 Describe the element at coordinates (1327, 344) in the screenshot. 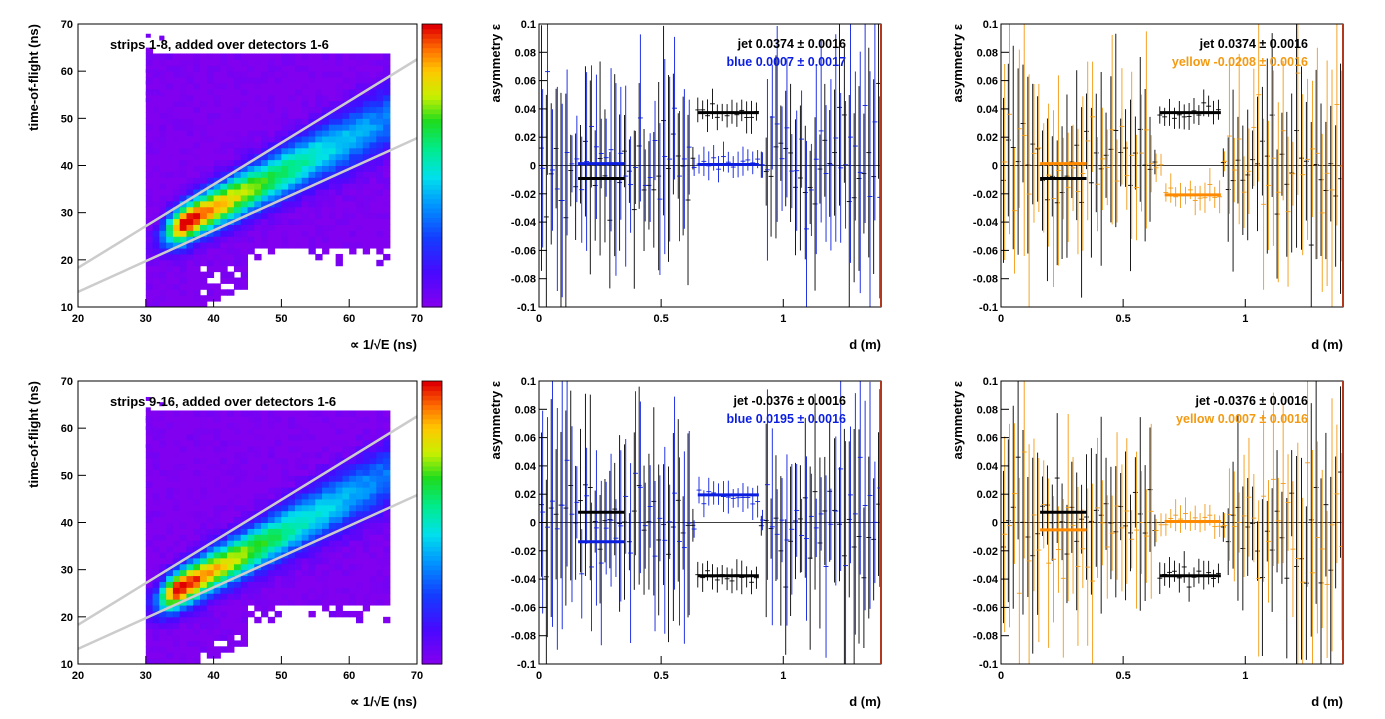

I see `x-axis-label: d (m)` at that location.